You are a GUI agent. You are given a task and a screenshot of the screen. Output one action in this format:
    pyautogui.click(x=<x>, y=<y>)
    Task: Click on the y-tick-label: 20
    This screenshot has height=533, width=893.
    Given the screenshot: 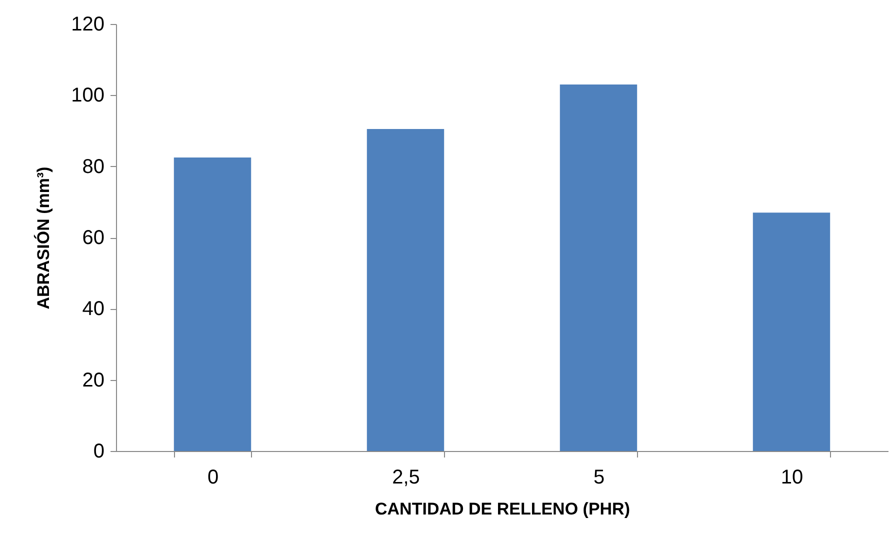 What is the action you would take?
    pyautogui.click(x=93, y=380)
    